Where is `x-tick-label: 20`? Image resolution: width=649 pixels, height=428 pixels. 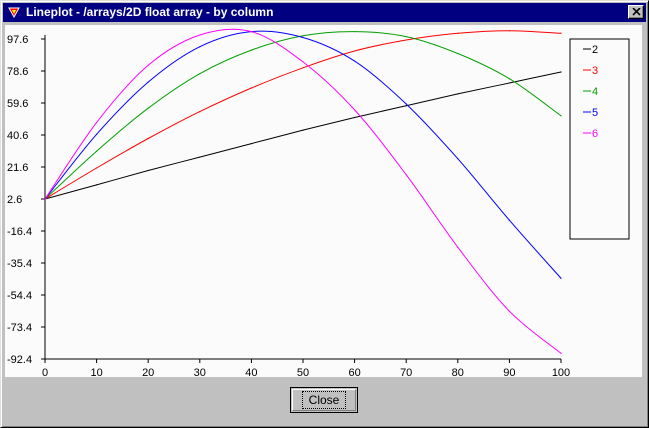 x-tick-label: 20 is located at coordinates (148, 372).